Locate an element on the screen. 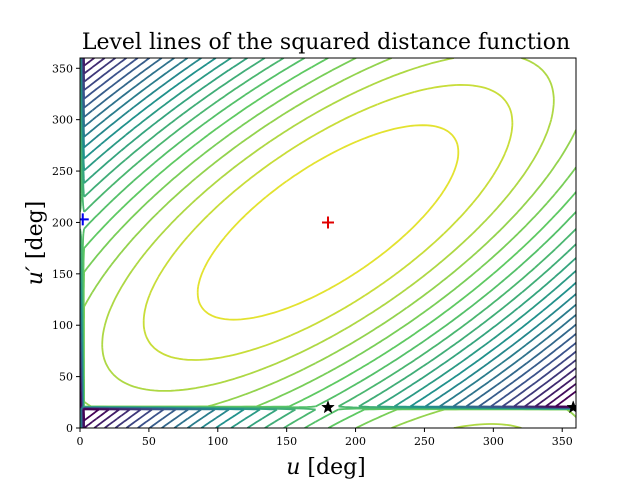 The width and height of the screenshot is (640, 480). y-tick-label: 0 is located at coordinates (69, 428).